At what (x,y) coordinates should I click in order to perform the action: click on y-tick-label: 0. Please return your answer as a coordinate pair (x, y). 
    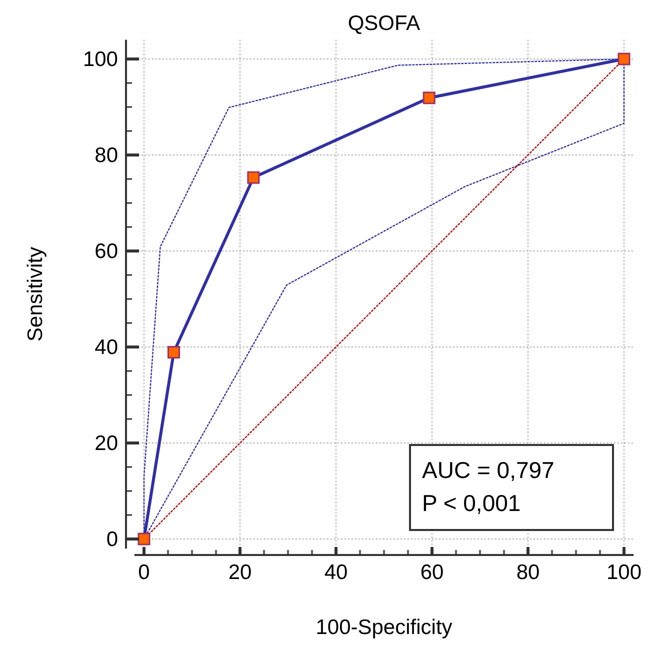
    Looking at the image, I should click on (112, 539).